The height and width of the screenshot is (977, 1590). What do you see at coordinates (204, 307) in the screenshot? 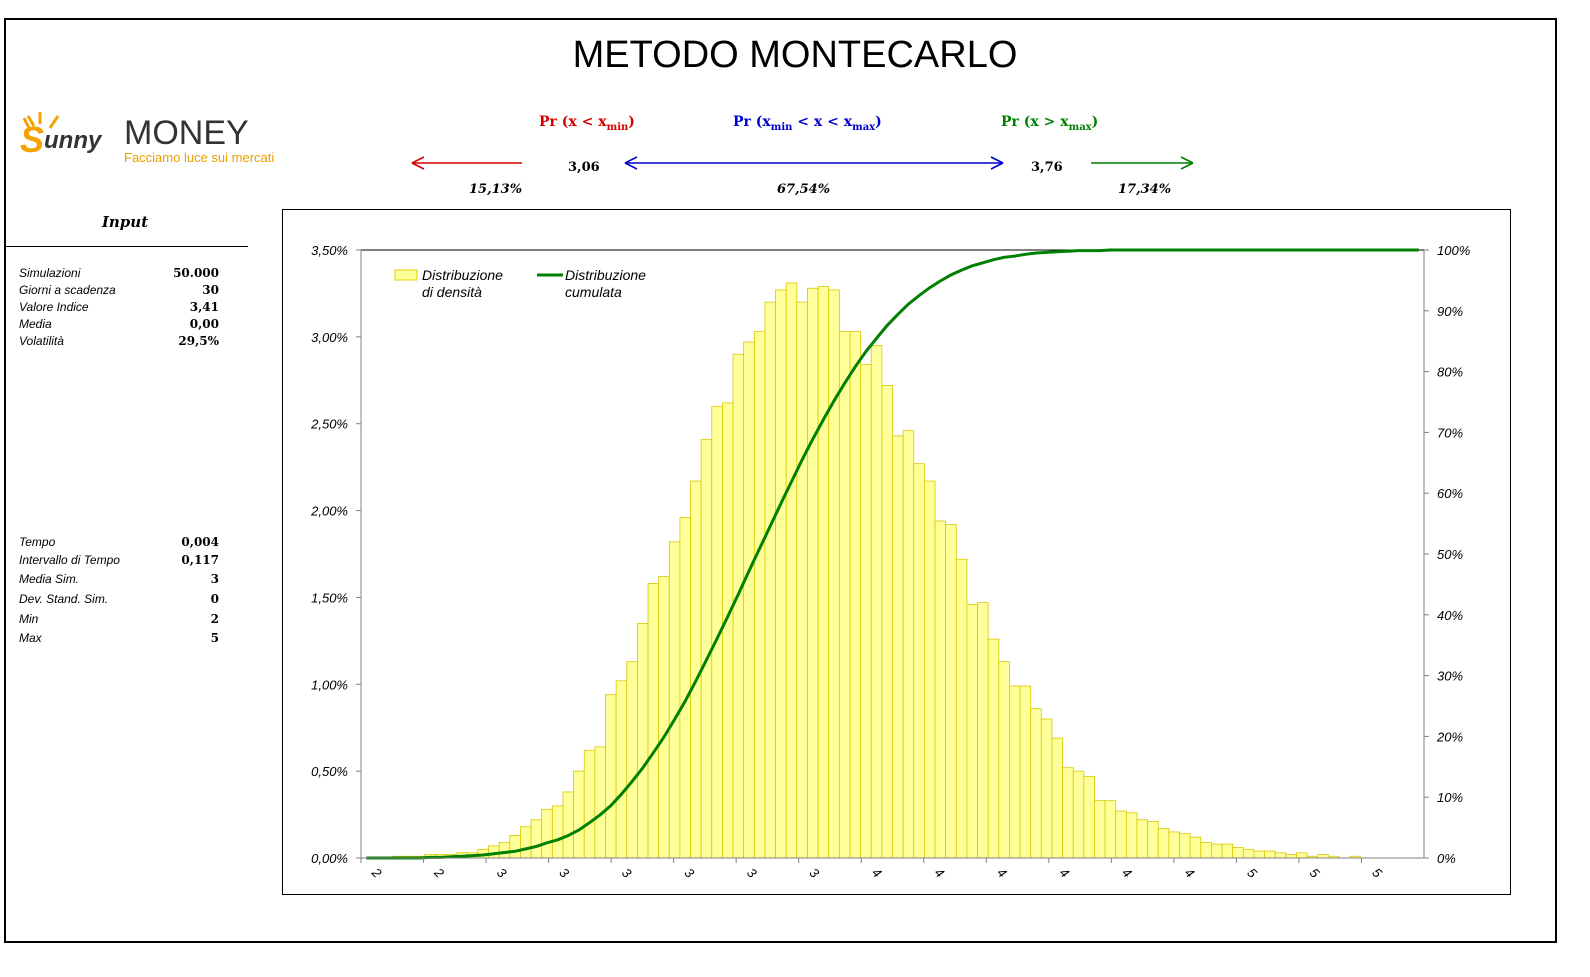
I see `param-value: 3,41` at bounding box center [204, 307].